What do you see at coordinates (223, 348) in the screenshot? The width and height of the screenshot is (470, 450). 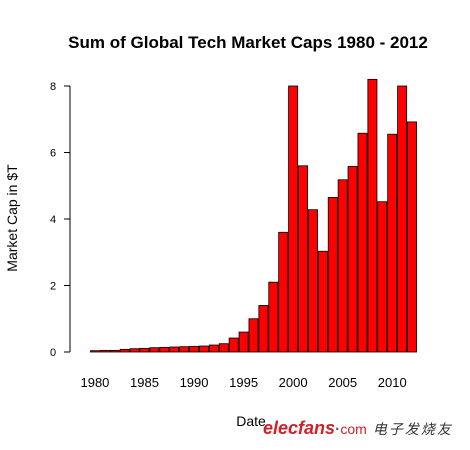 I see `bar-1993` at bounding box center [223, 348].